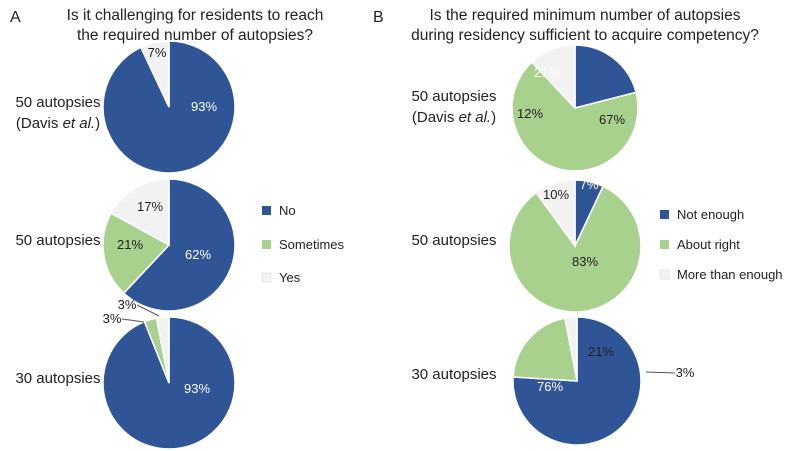 The width and height of the screenshot is (790, 451). Describe the element at coordinates (125, 373) in the screenshot. I see `pie-chart: 30 autopsies 93% 3%3%` at that location.